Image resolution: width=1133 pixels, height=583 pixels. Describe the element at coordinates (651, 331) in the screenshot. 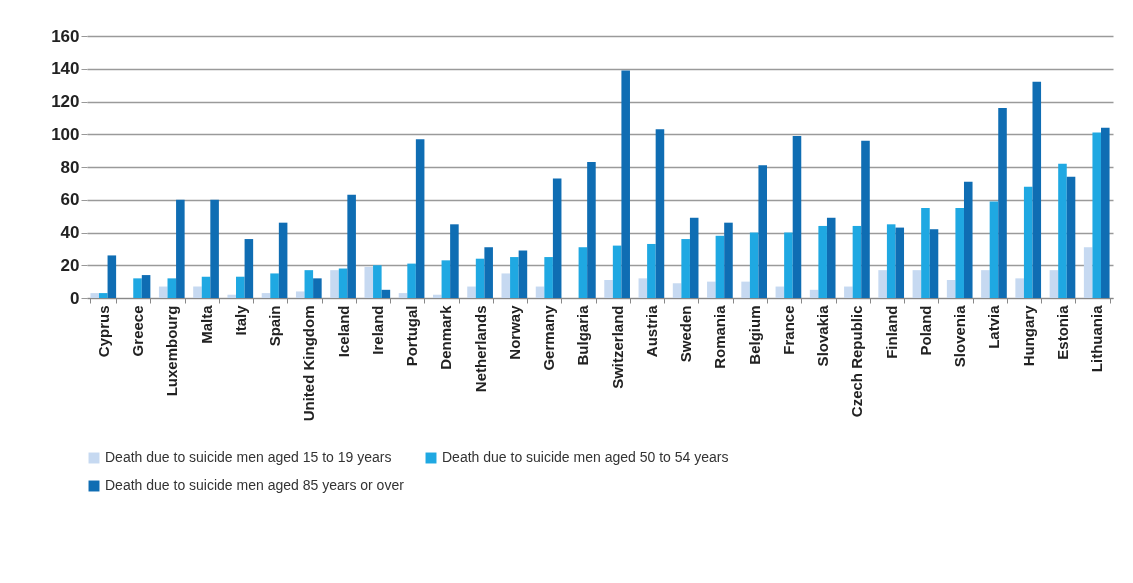

I see `x-tick-label: Austria` at that location.